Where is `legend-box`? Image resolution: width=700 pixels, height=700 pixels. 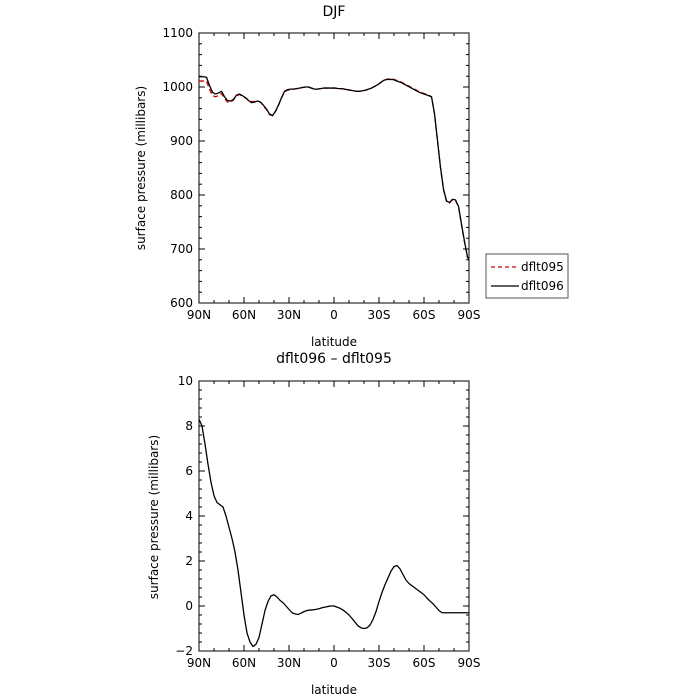 legend-box is located at coordinates (527, 276).